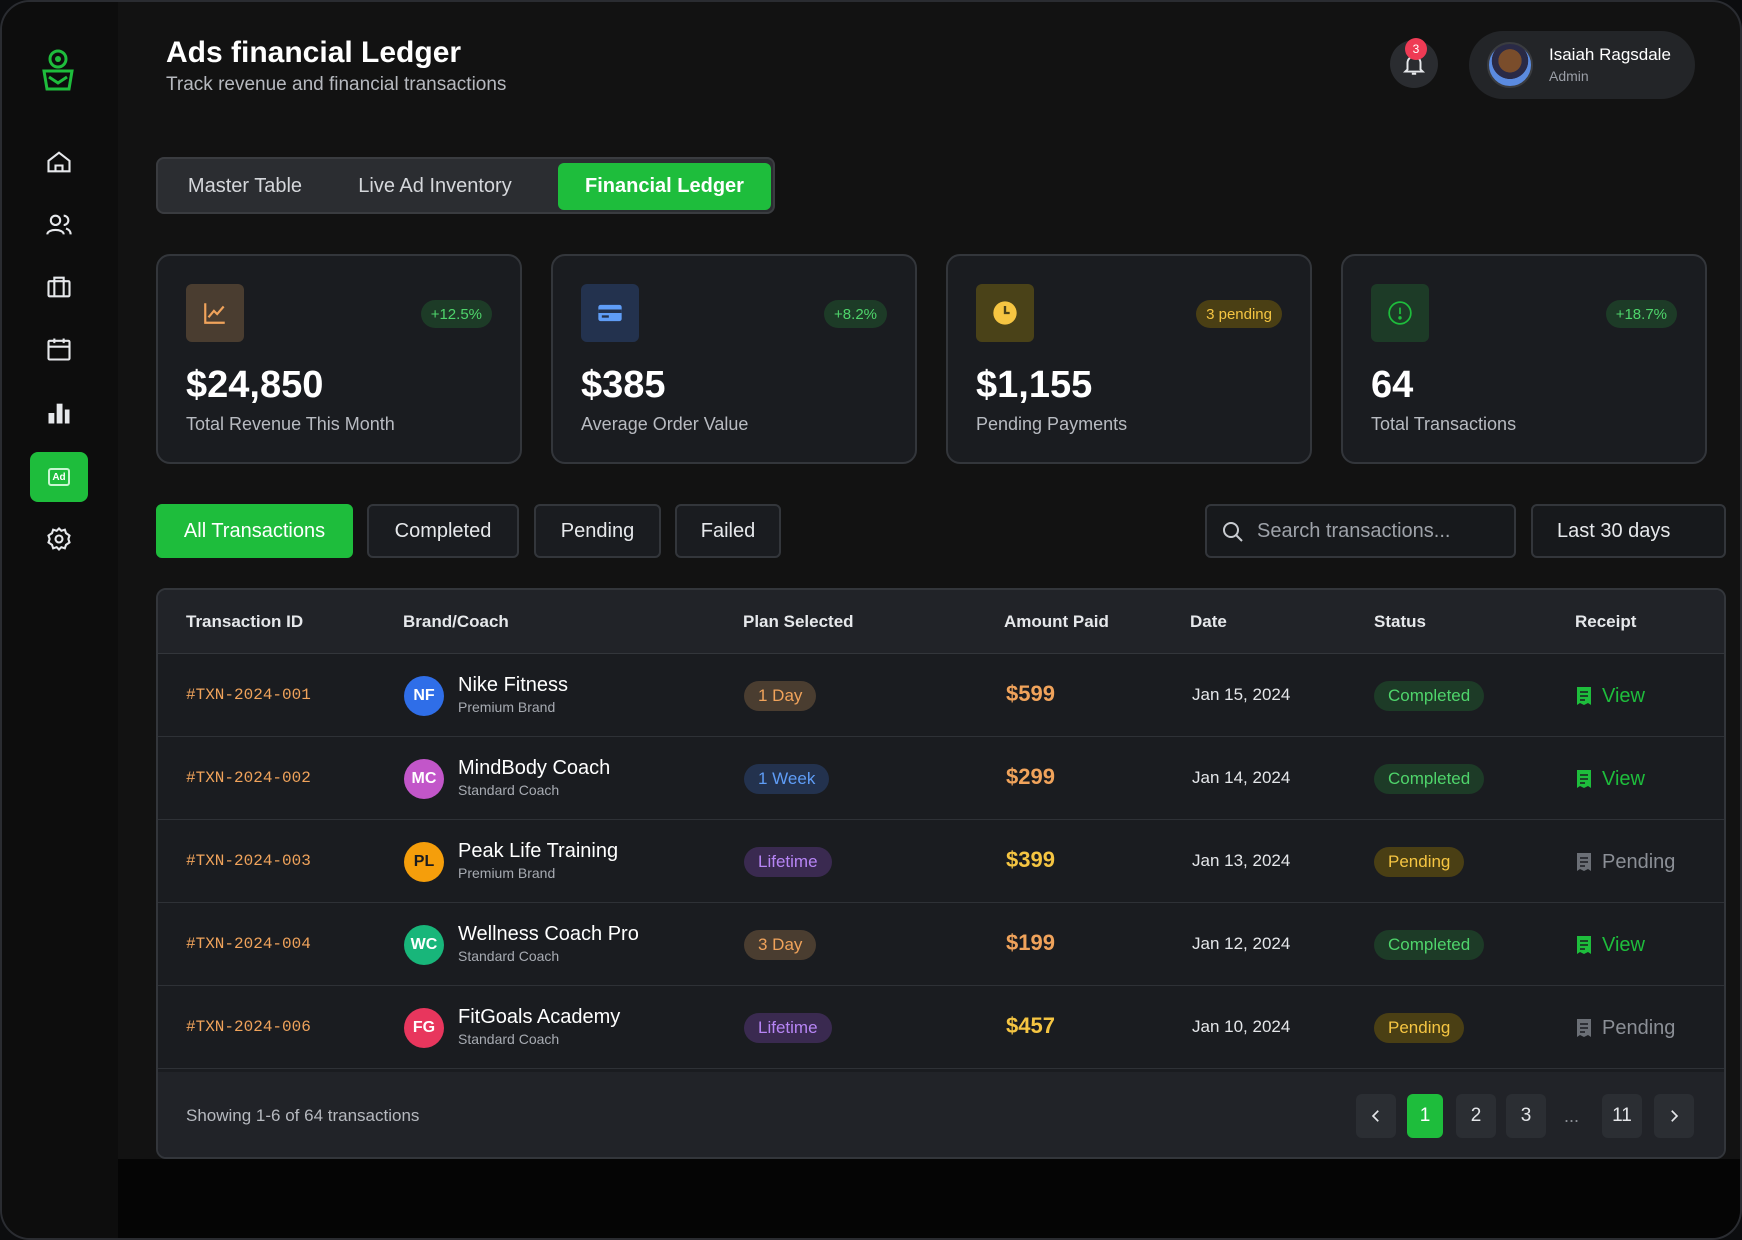 This screenshot has width=1742, height=1240. I want to click on amount-paid: $599, so click(1030, 693).